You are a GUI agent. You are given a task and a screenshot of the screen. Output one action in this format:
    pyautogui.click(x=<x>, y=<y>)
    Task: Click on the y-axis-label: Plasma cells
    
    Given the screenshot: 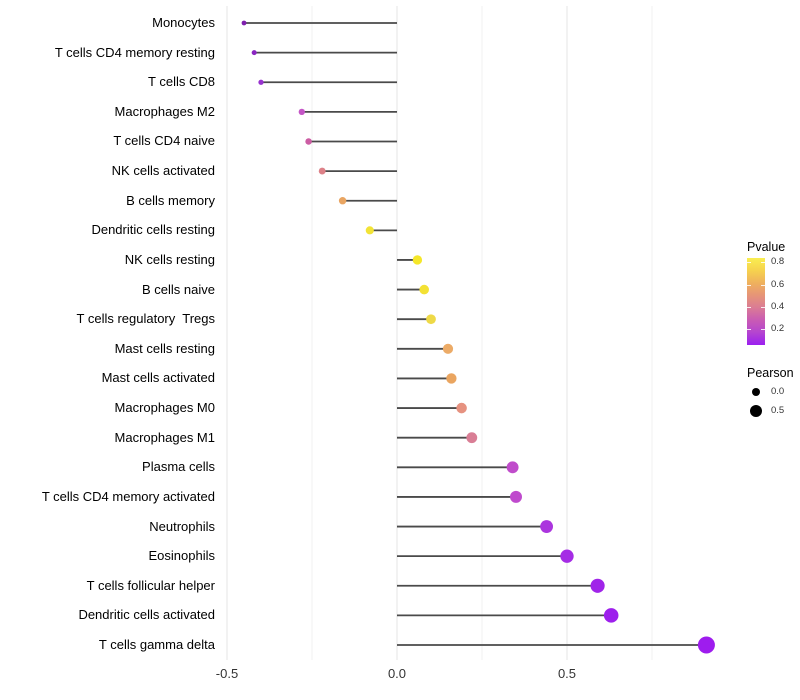 What is the action you would take?
    pyautogui.click(x=178, y=467)
    